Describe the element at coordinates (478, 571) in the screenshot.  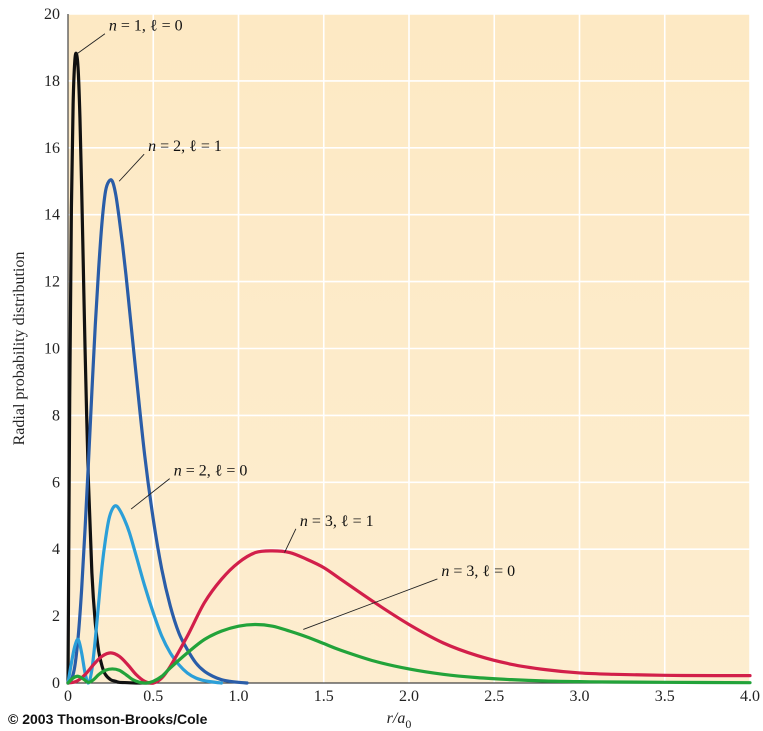
I see `annotation-label-5: n = 3, ℓ = 0` at that location.